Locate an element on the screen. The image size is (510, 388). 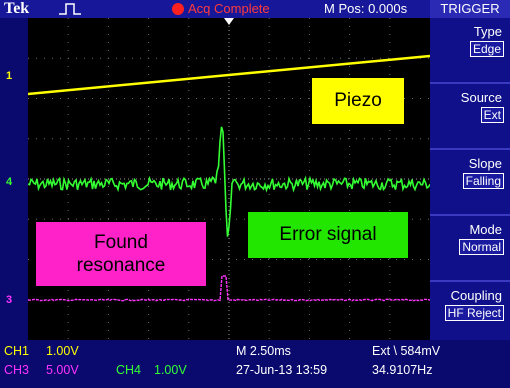
ch1-piezo-trace is located at coordinates (229, 75).